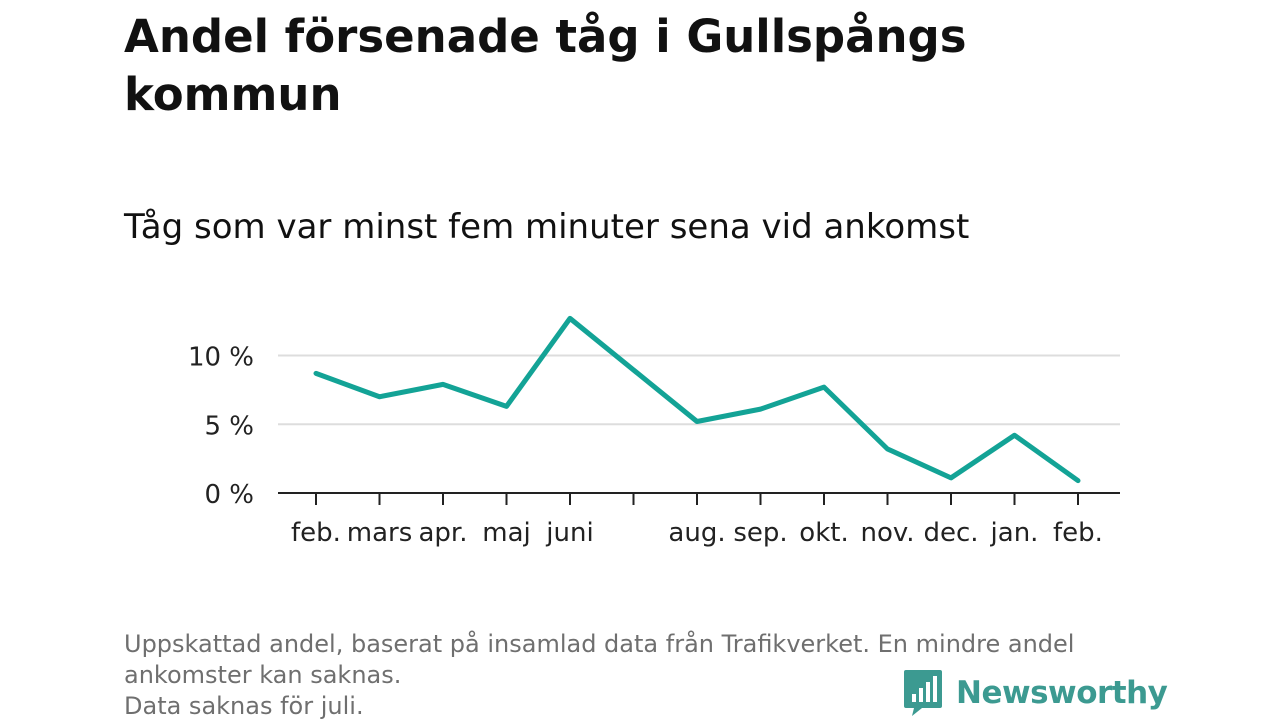  What do you see at coordinates (923, 693) in the screenshot?
I see `newsworthy-logo-icon` at bounding box center [923, 693].